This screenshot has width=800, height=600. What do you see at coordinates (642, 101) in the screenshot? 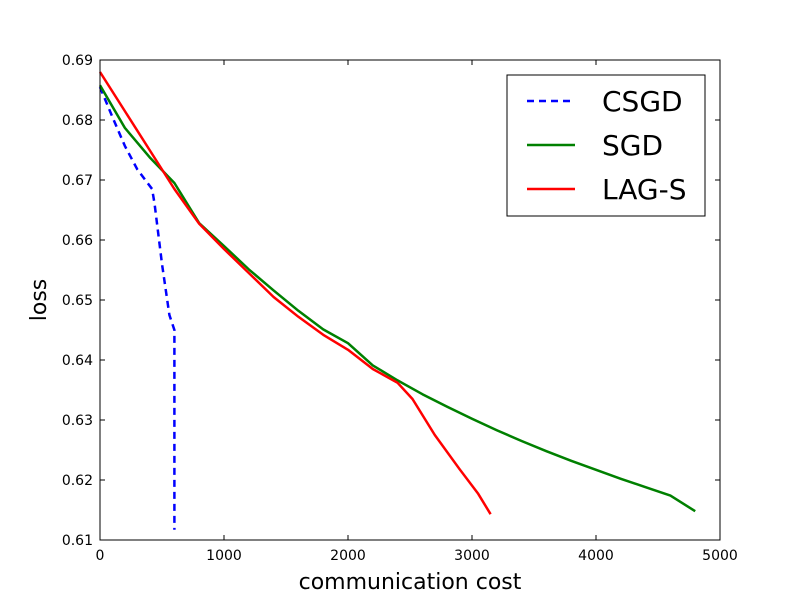
I see `legend-label: CSGD` at bounding box center [642, 101].